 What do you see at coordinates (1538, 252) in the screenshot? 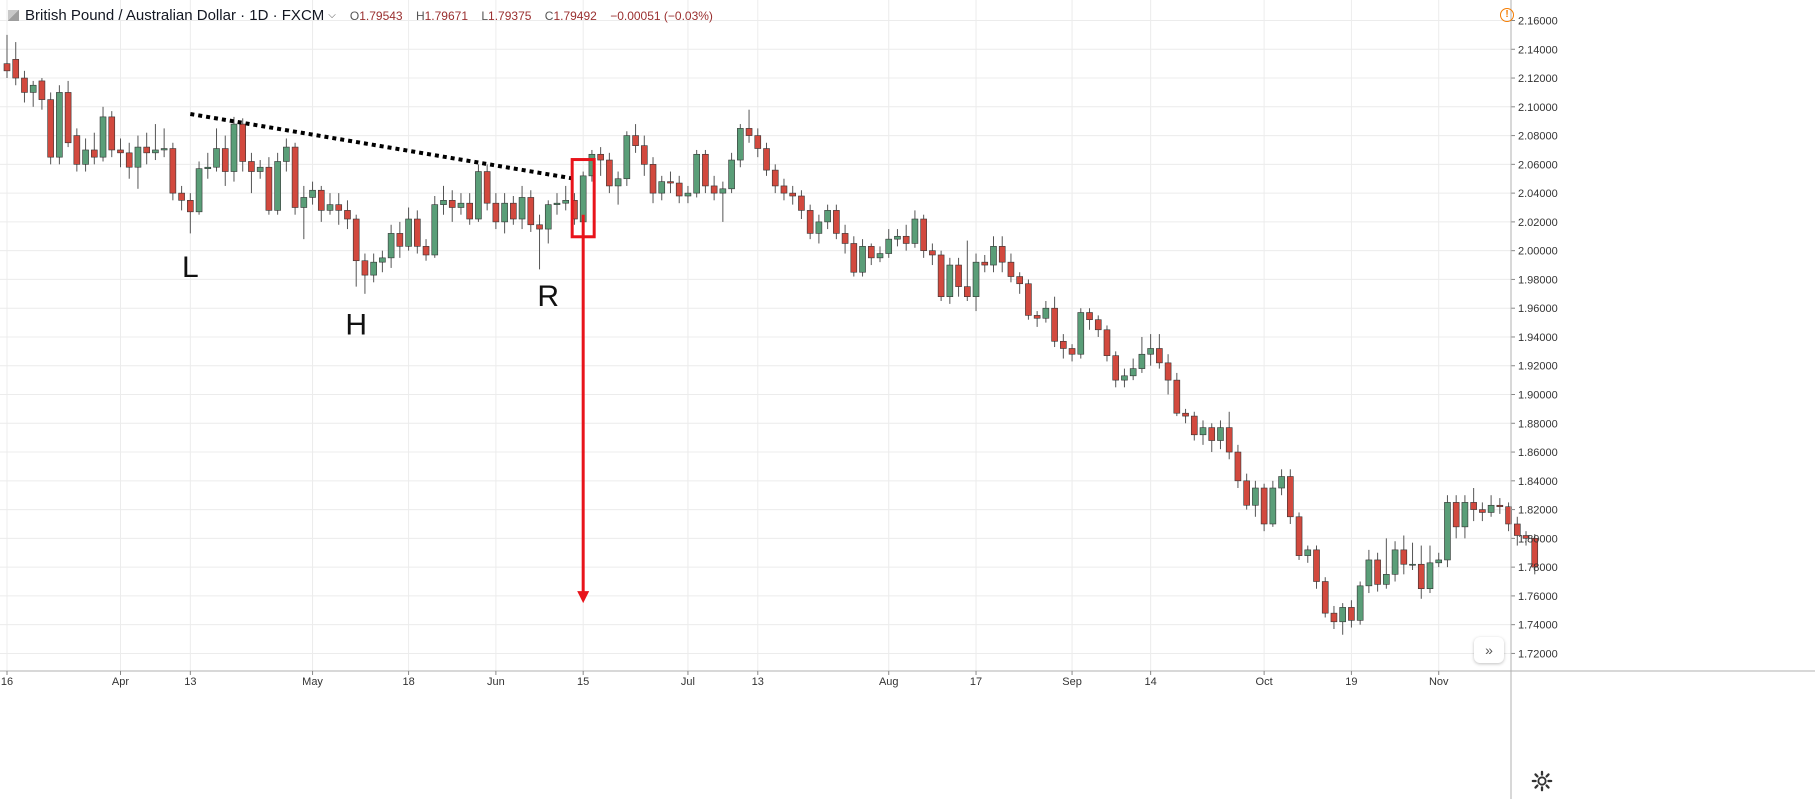
I see `price-tick-label: 2.00000` at bounding box center [1538, 252].